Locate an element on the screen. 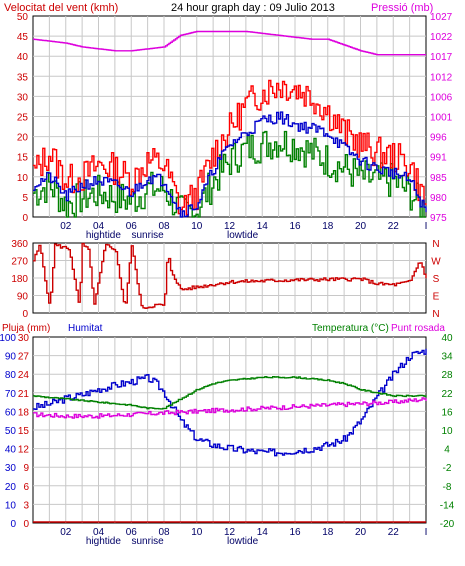 Image resolution: width=465 pixels, height=566 pixels. wind-tick-label: 45 is located at coordinates (23, 37).